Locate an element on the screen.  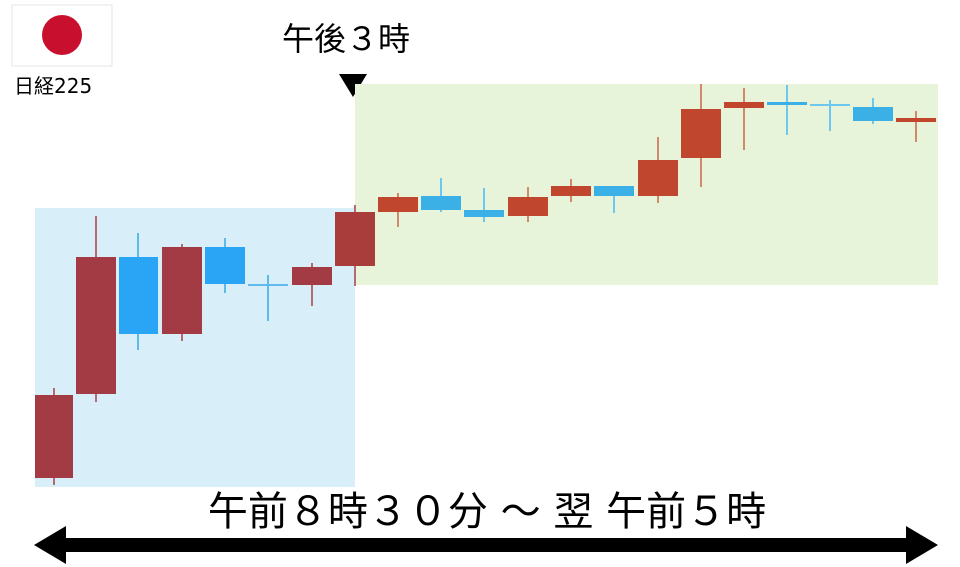
marker-arrow is located at coordinates (353, 85).